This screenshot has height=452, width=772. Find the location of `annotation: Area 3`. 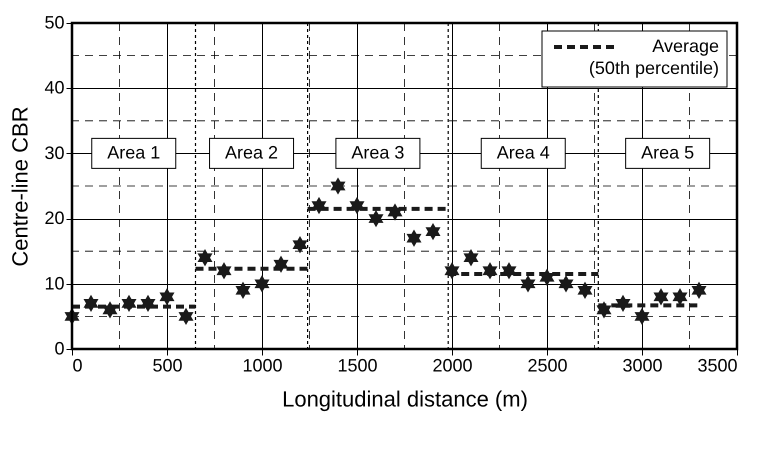

annotation: Area 3 is located at coordinates (377, 152).